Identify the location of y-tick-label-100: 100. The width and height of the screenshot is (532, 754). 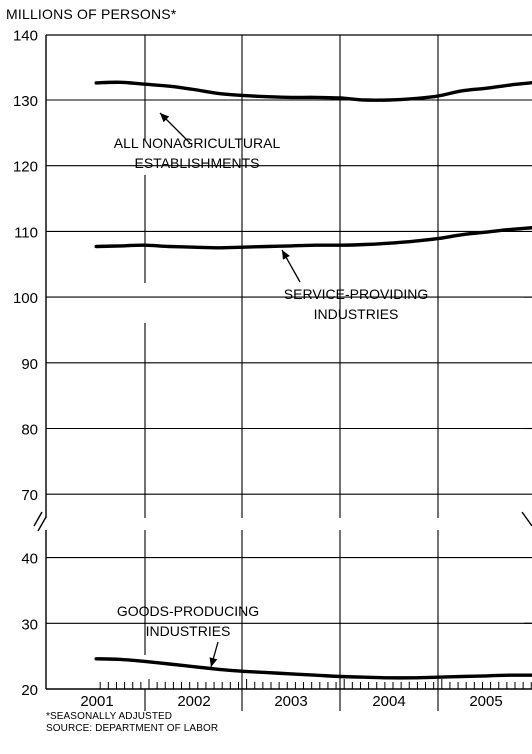
(25, 298).